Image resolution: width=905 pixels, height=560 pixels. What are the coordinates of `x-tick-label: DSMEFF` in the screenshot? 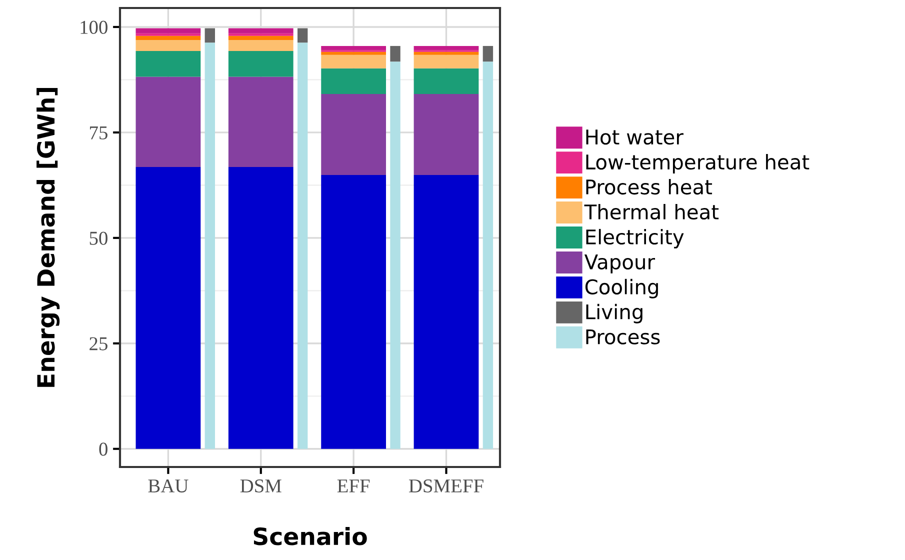 It's located at (446, 485).